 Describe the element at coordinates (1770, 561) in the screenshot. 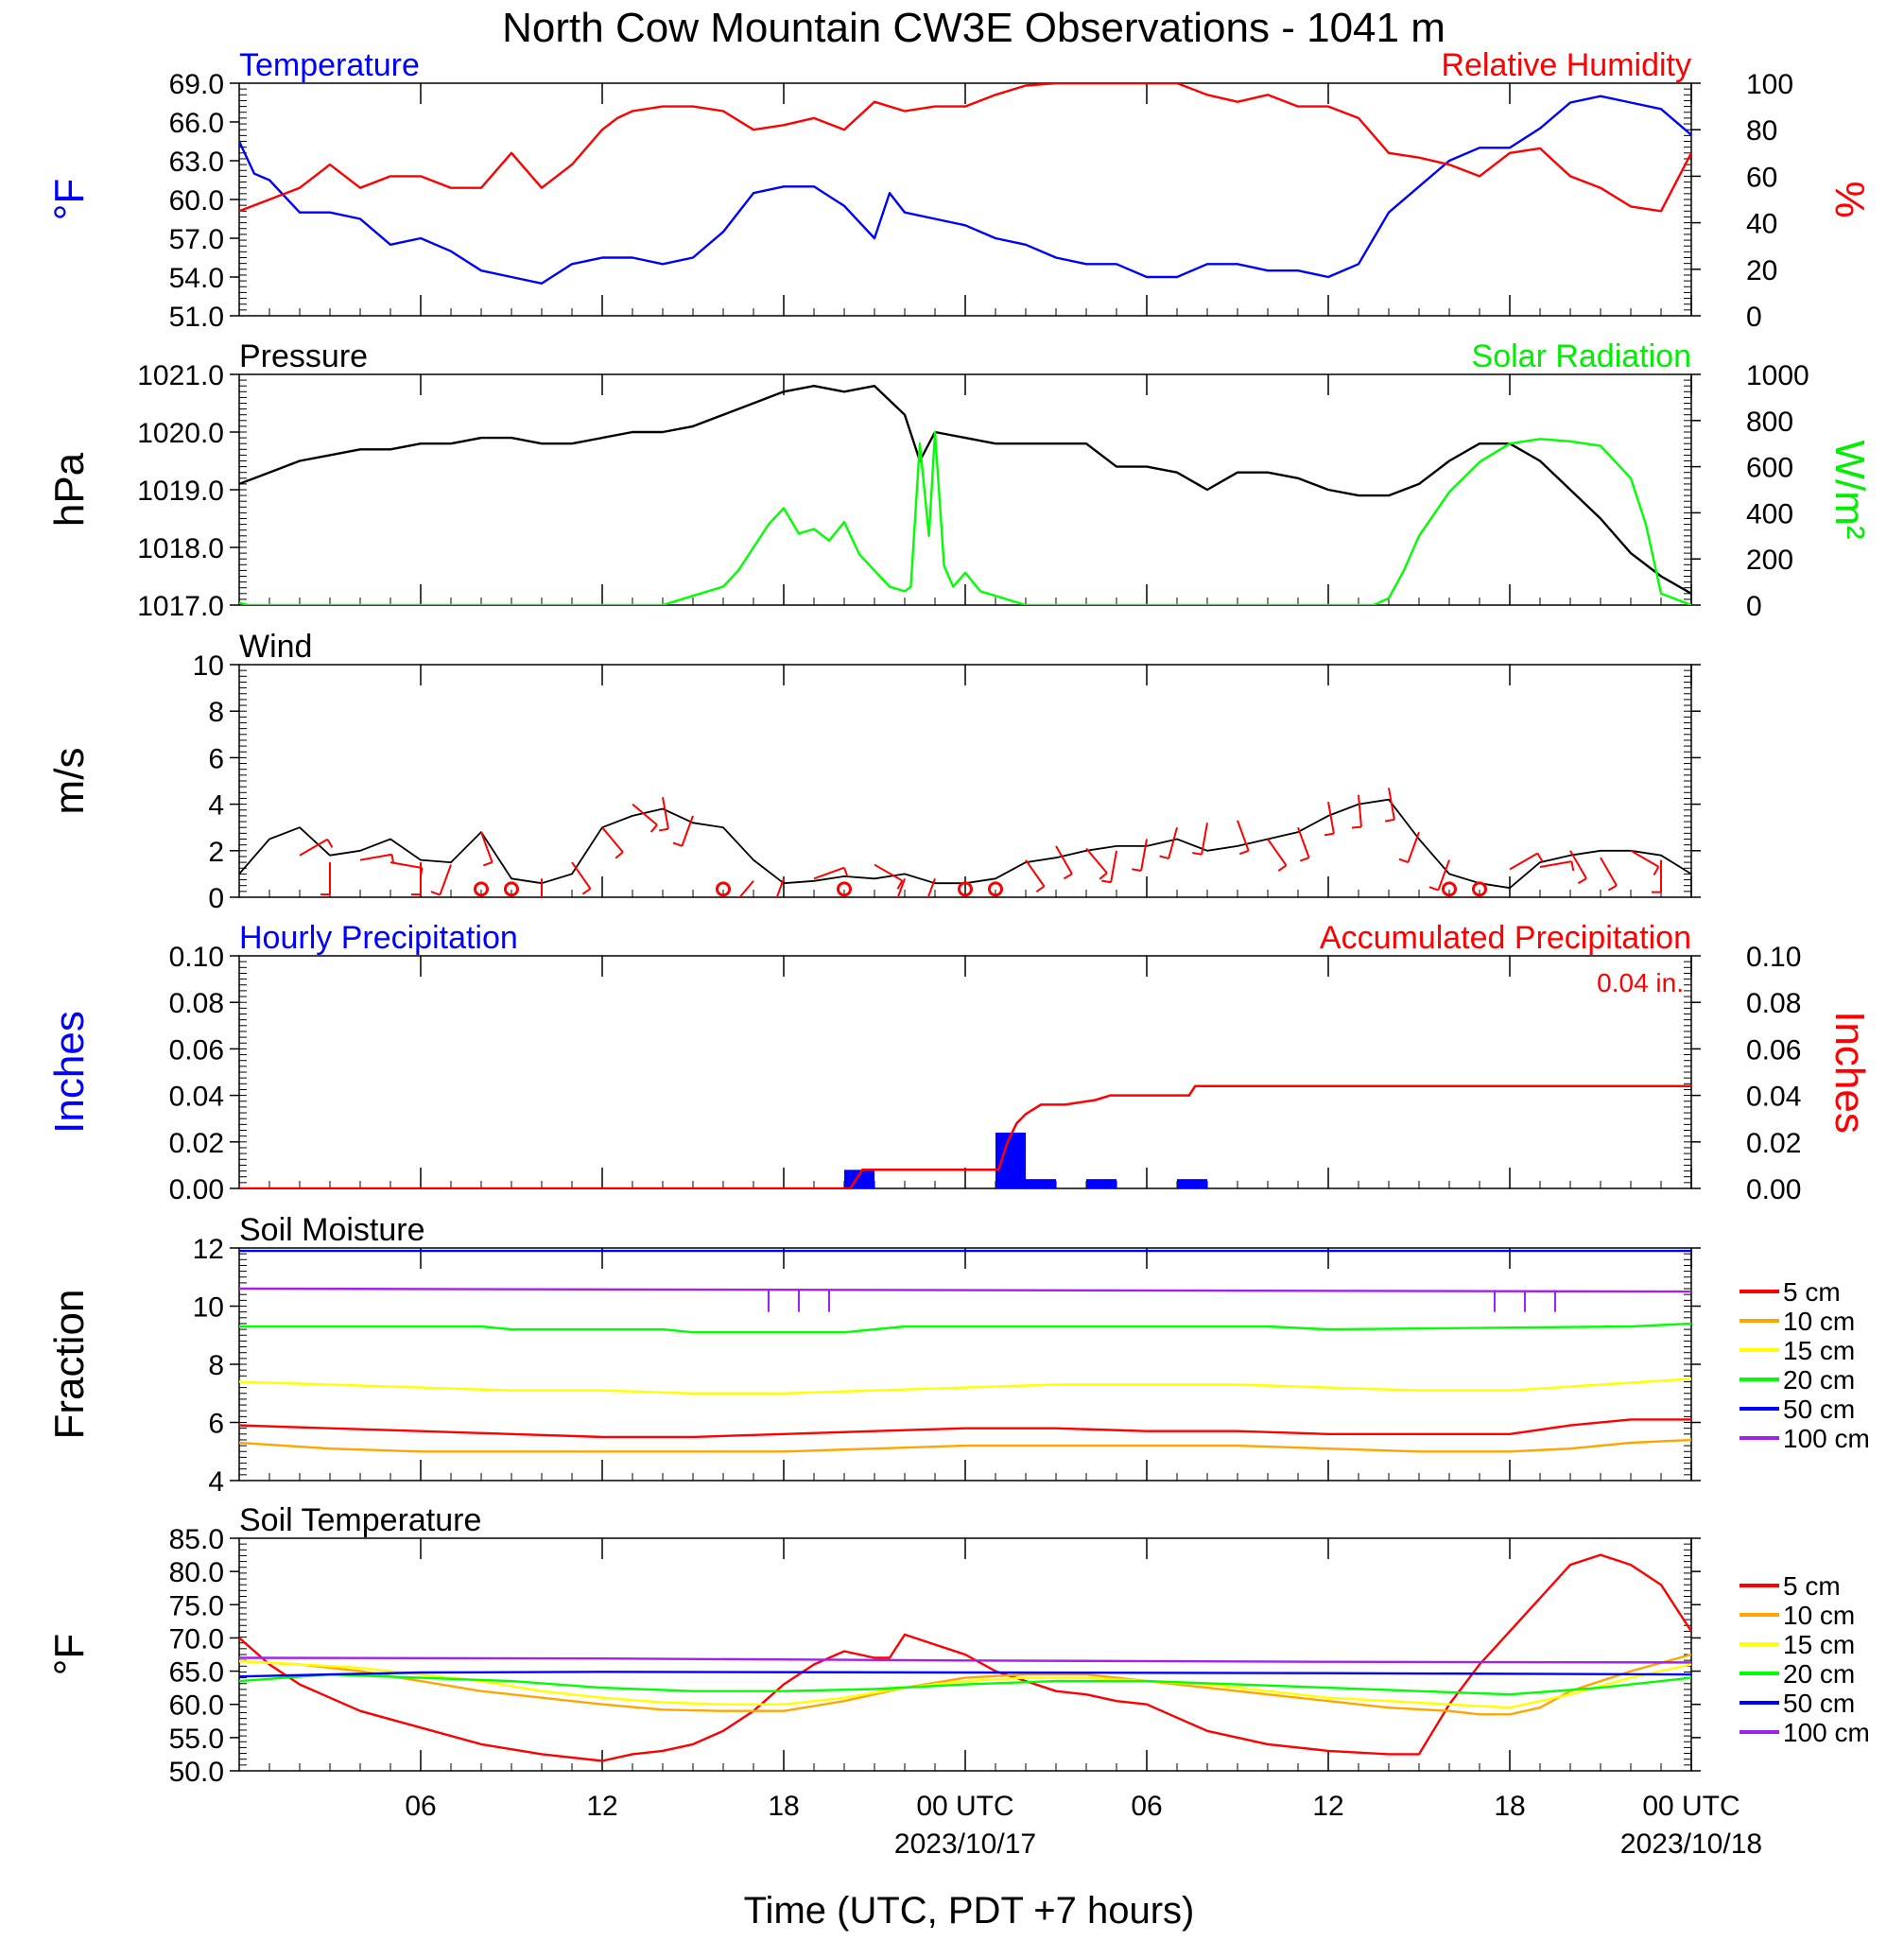

I see `y-tick-label-right: 200` at that location.